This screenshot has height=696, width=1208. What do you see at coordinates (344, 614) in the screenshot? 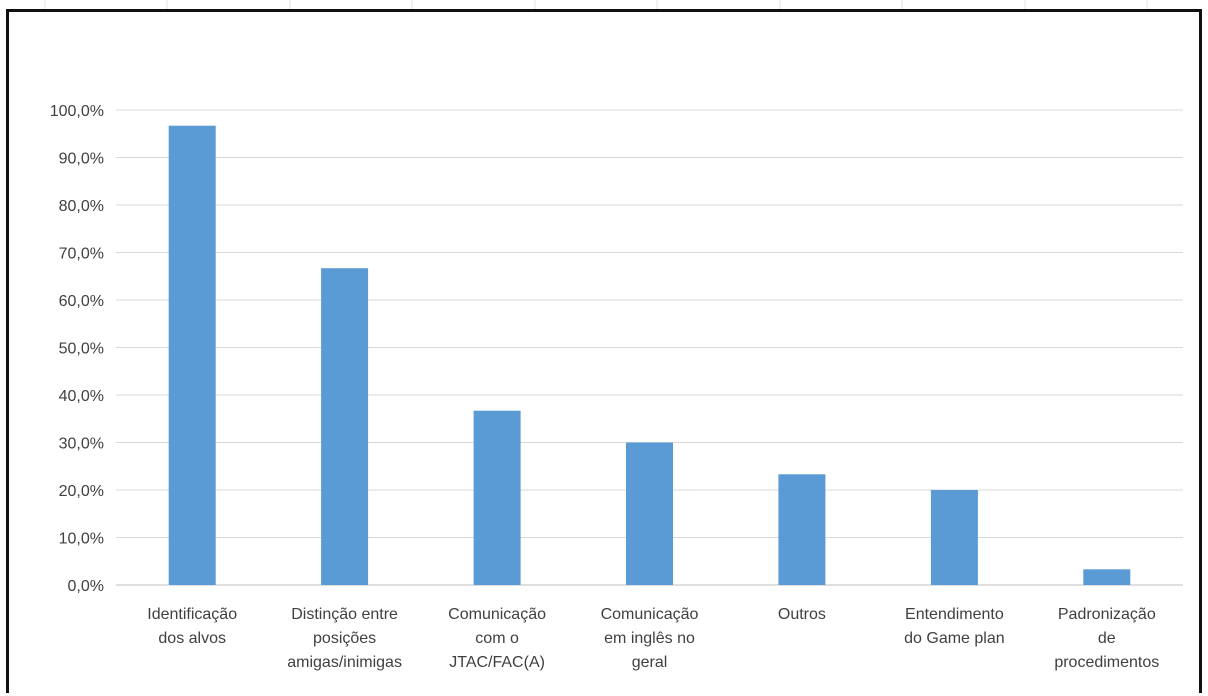
I see `x-category-label-line: Distinção entre` at bounding box center [344, 614].